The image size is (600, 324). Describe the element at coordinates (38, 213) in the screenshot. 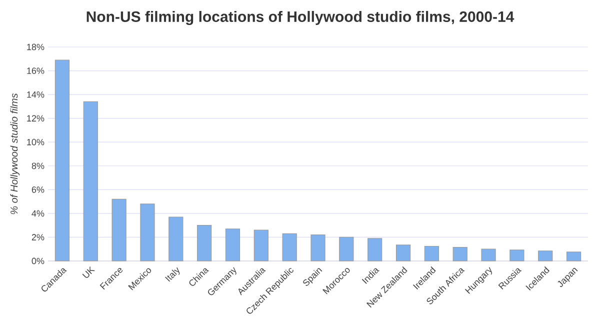

I see `y-tick-label: 4%` at that location.